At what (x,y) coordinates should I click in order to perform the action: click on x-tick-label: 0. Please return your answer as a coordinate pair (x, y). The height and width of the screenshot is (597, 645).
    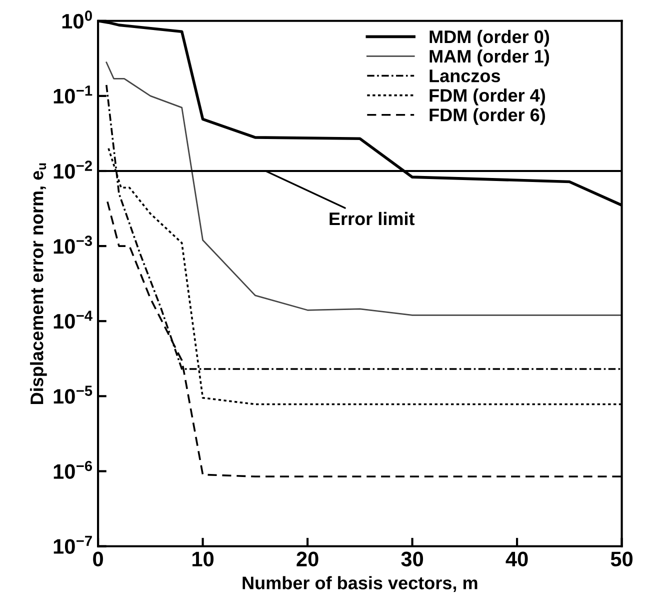
    Looking at the image, I should click on (98, 559).